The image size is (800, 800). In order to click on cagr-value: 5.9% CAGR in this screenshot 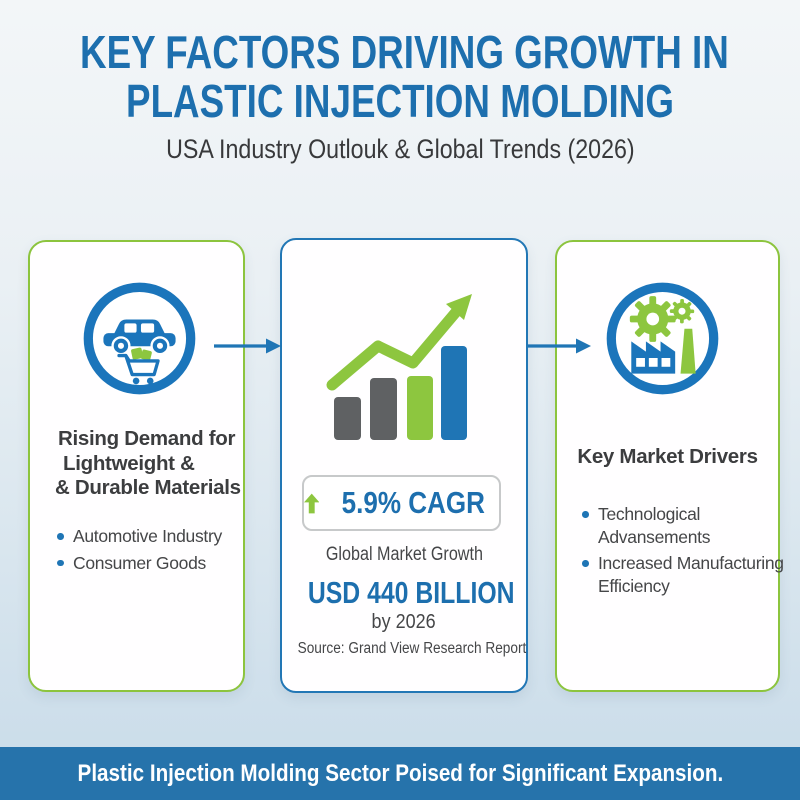, I will do `click(414, 502)`.